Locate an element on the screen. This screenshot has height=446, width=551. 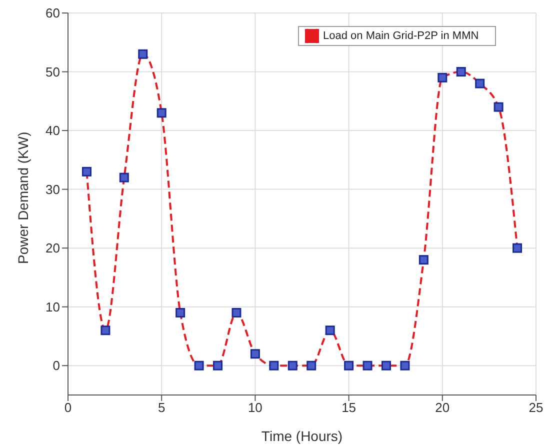
y-tick-label: 50 is located at coordinates (53, 72).